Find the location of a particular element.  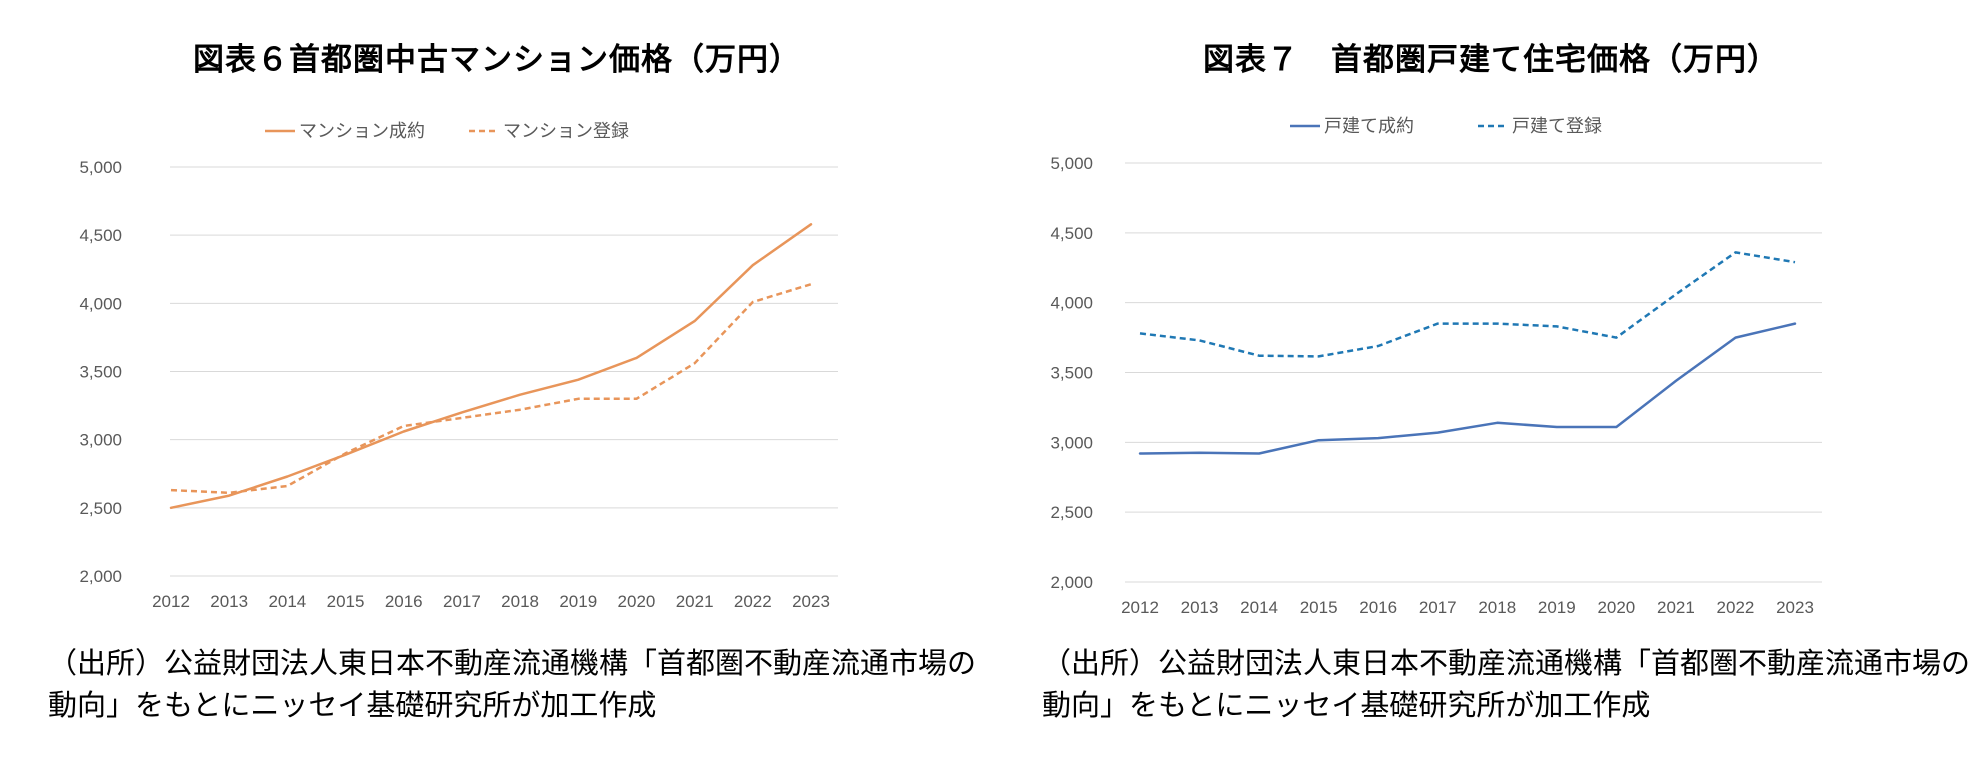

legend-label: 戸建て登録 is located at coordinates (1557, 126).